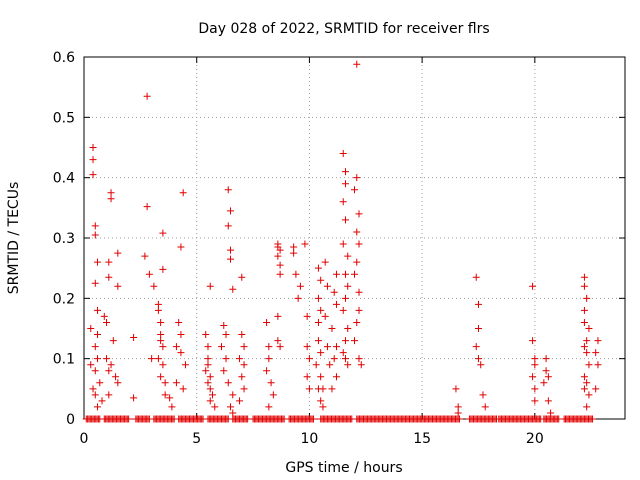  Describe the element at coordinates (14, 238) in the screenshot. I see `y-axis-label: SRMTID / TECUs` at that location.